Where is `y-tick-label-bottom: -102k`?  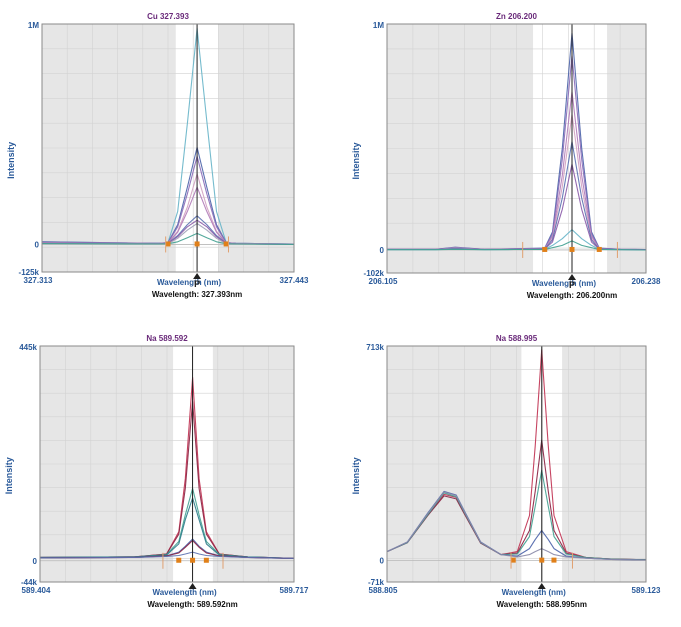
y-tick-label-bottom: -102k is located at coordinates (374, 273).